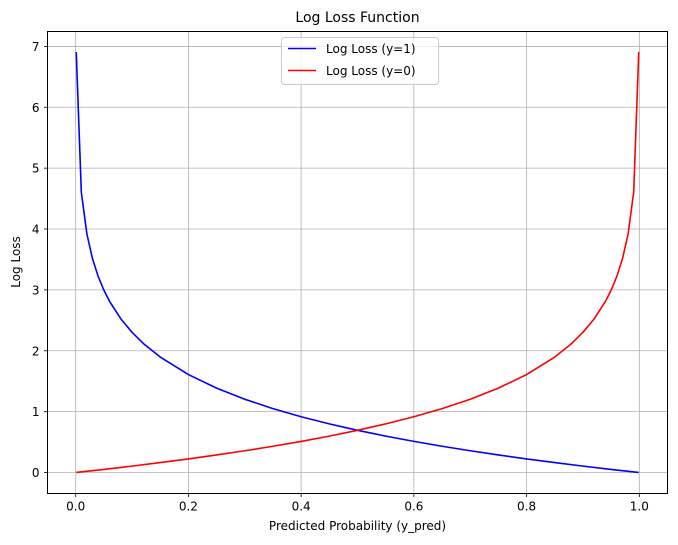 Image resolution: width=678 pixels, height=545 pixels. What do you see at coordinates (371, 49) in the screenshot?
I see `legend-label-y1: Log Loss (y=1)` at bounding box center [371, 49].